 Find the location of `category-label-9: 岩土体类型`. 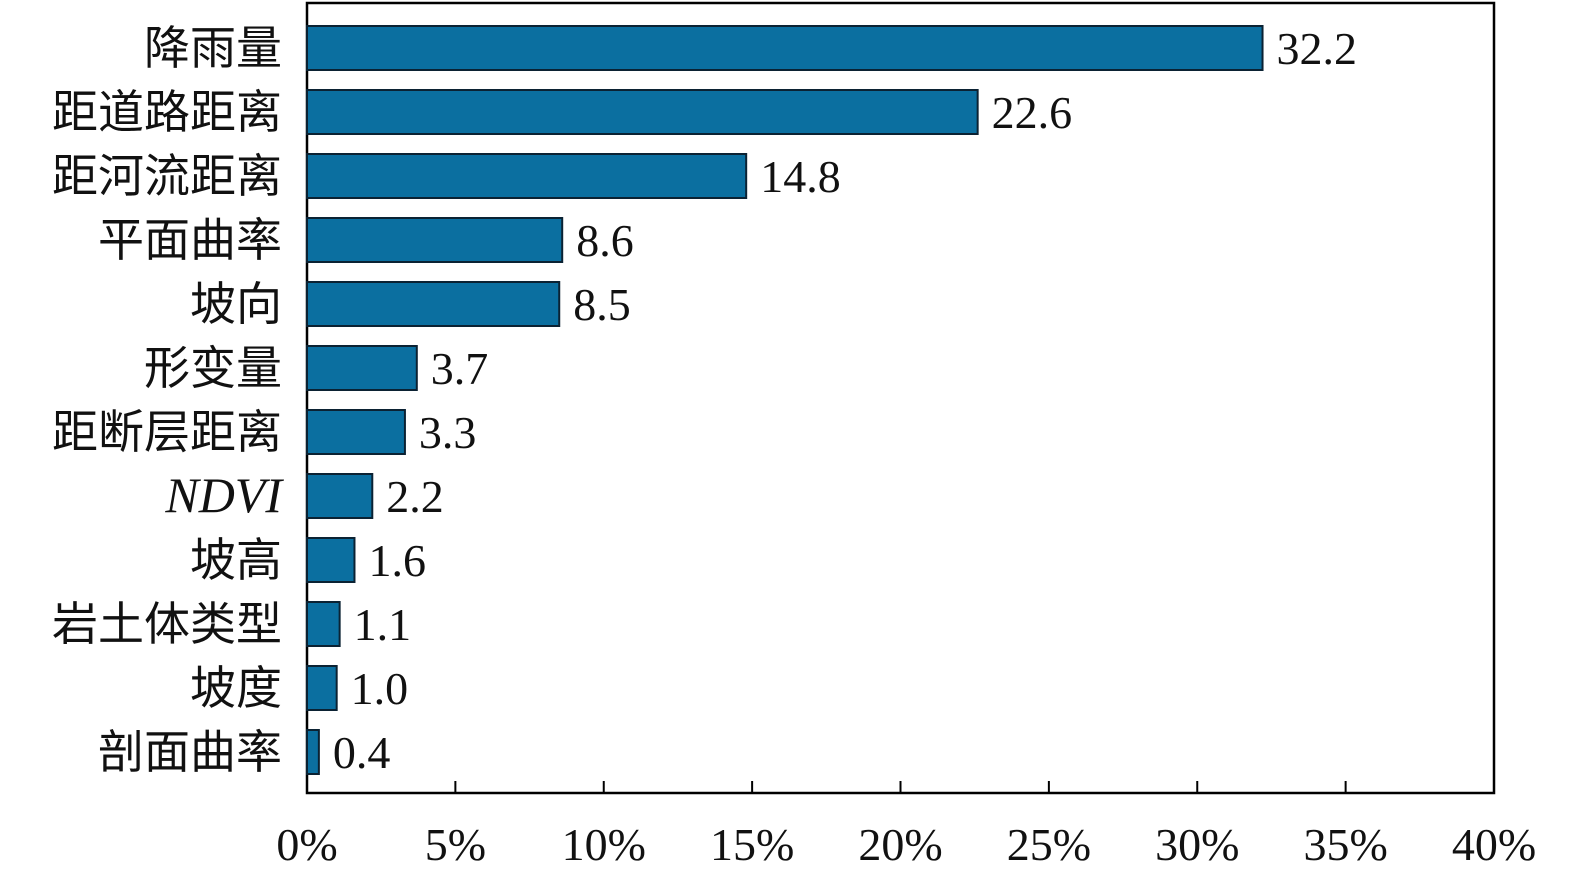

category-label-9: 岩土体类型 is located at coordinates (167, 624).